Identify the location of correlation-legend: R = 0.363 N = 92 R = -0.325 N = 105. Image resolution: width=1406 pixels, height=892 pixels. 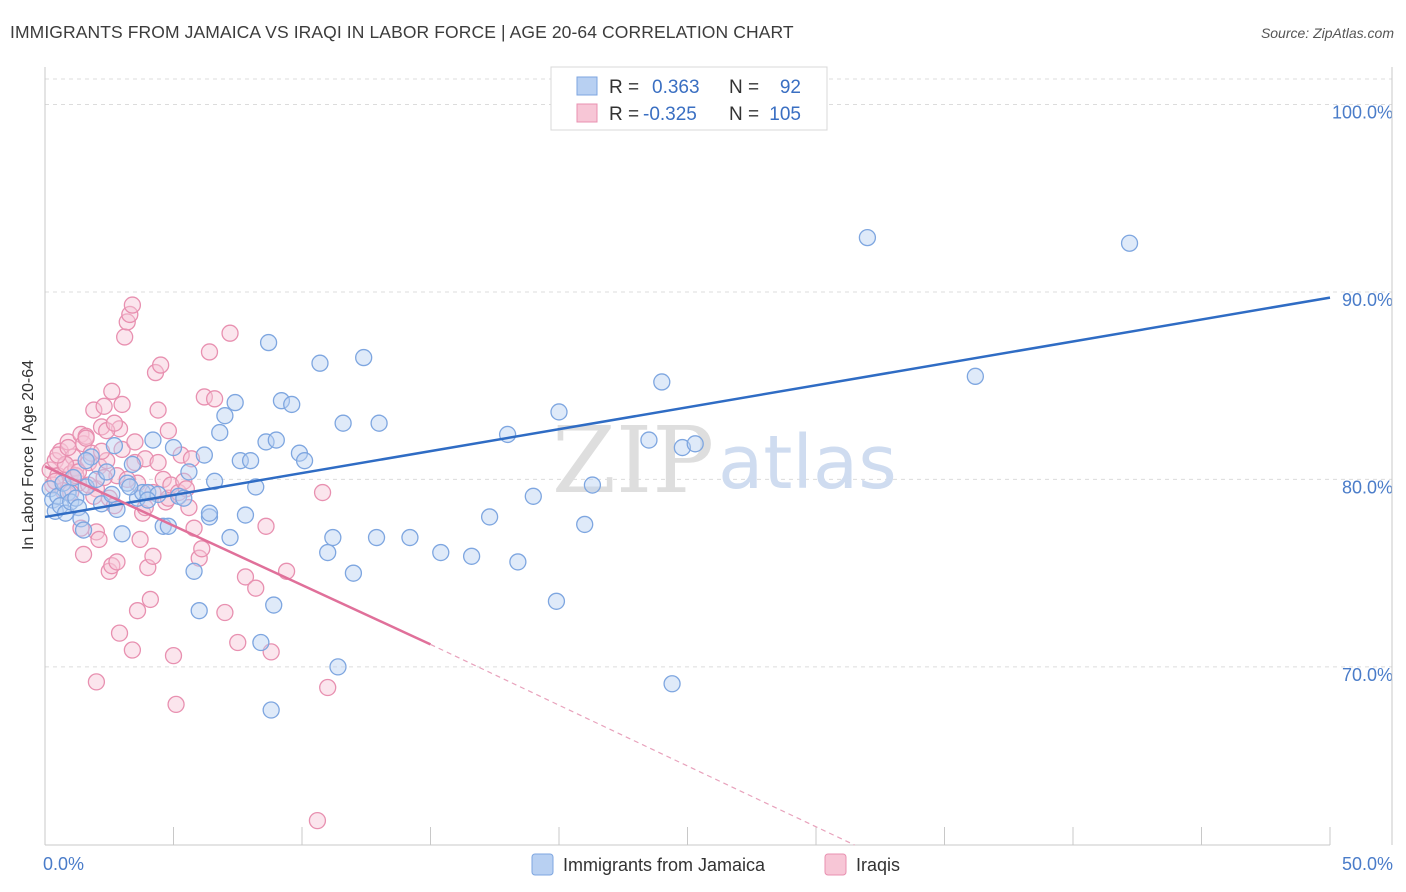
(689, 98).